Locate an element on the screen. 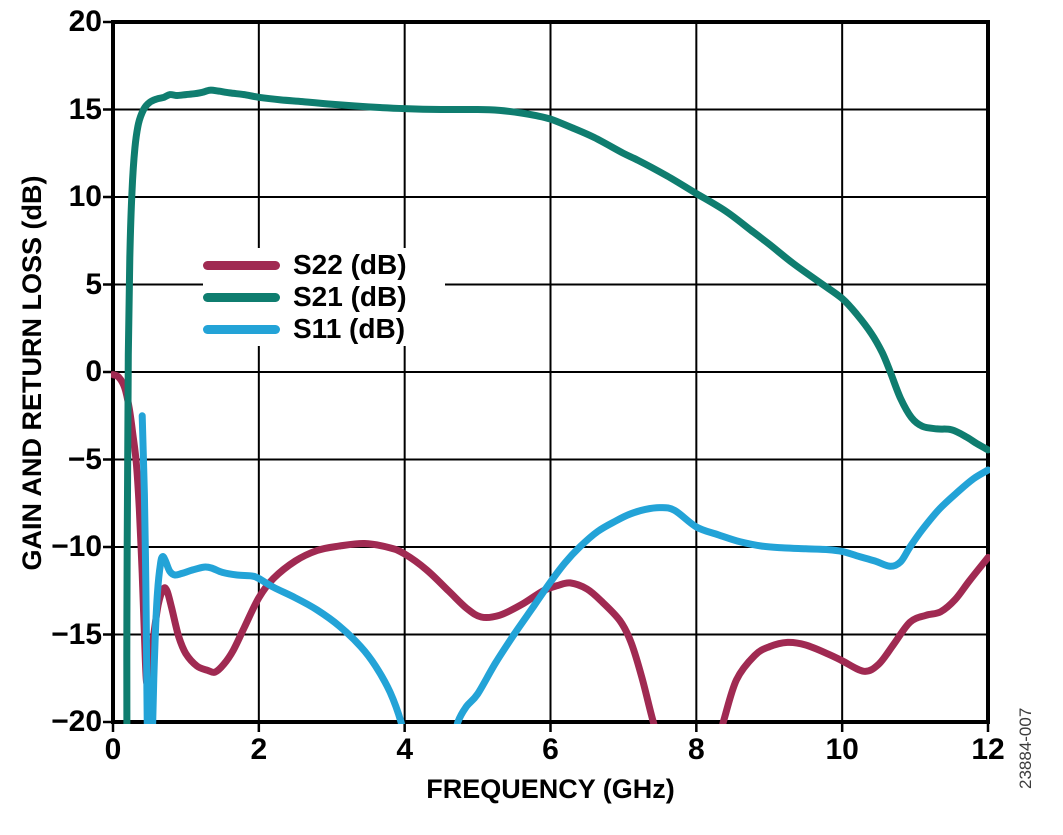 This screenshot has width=1063, height=835. x-tick-label: 2 is located at coordinates (259, 749).